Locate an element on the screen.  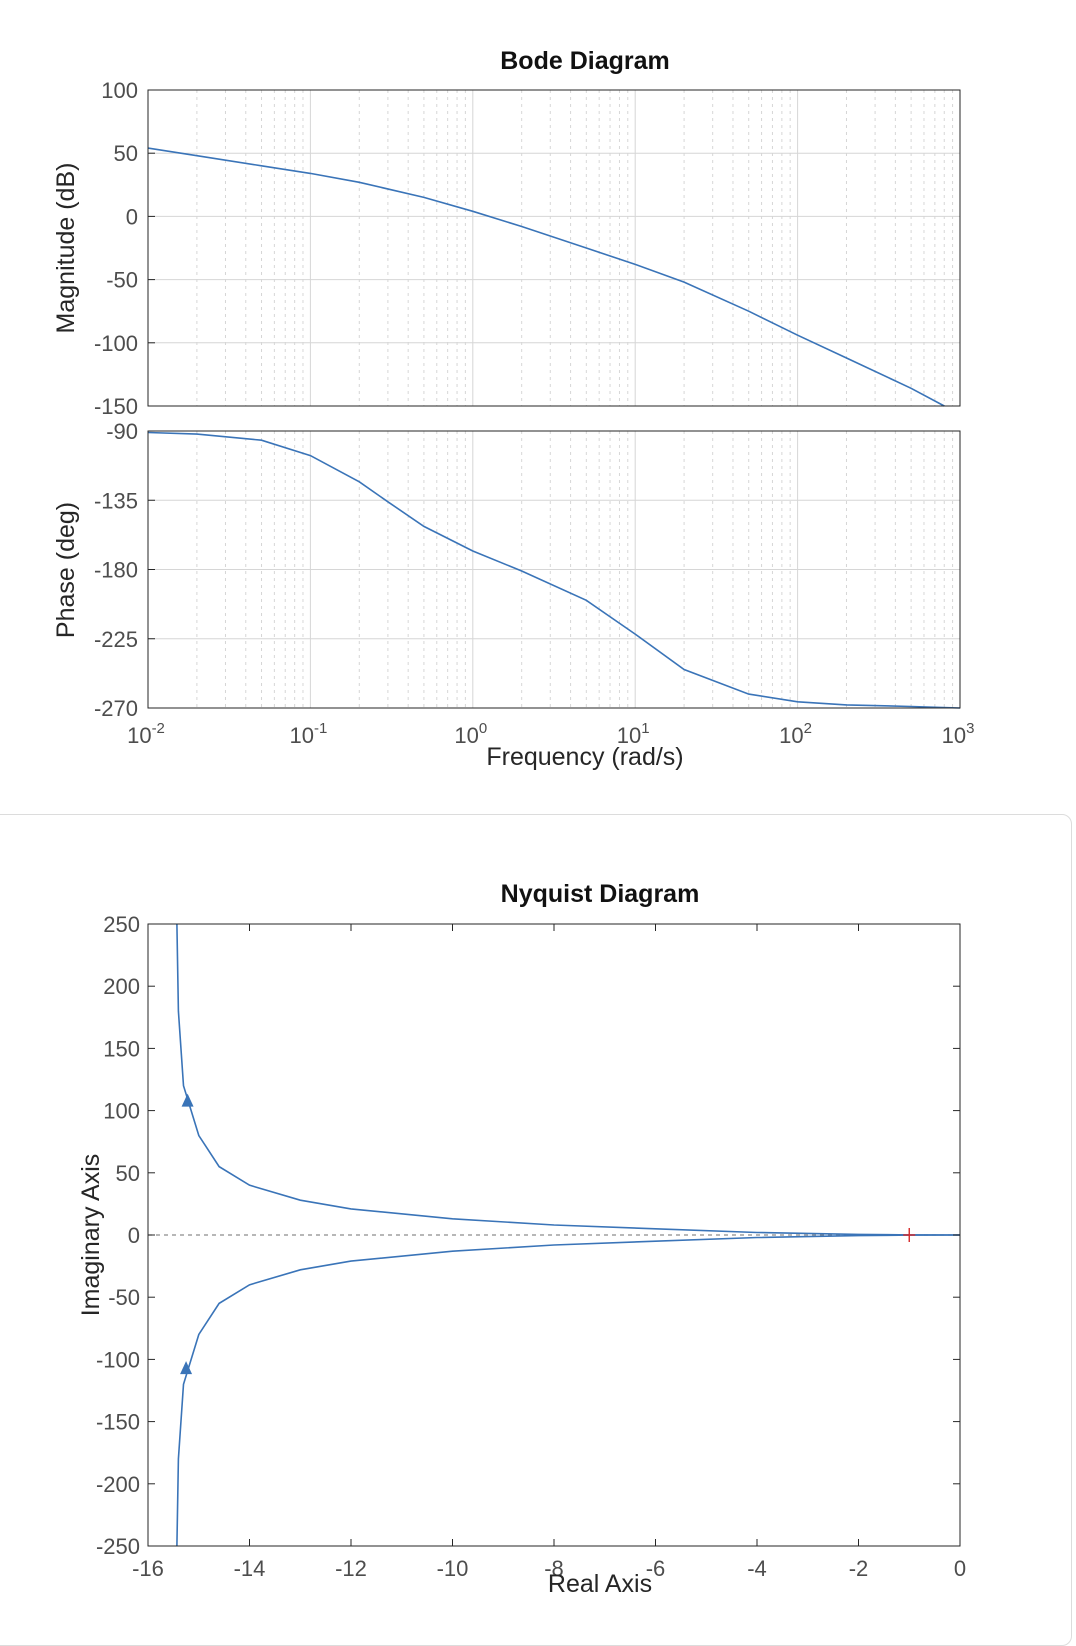
critical-point-marker is located at coordinates (909, 1235).